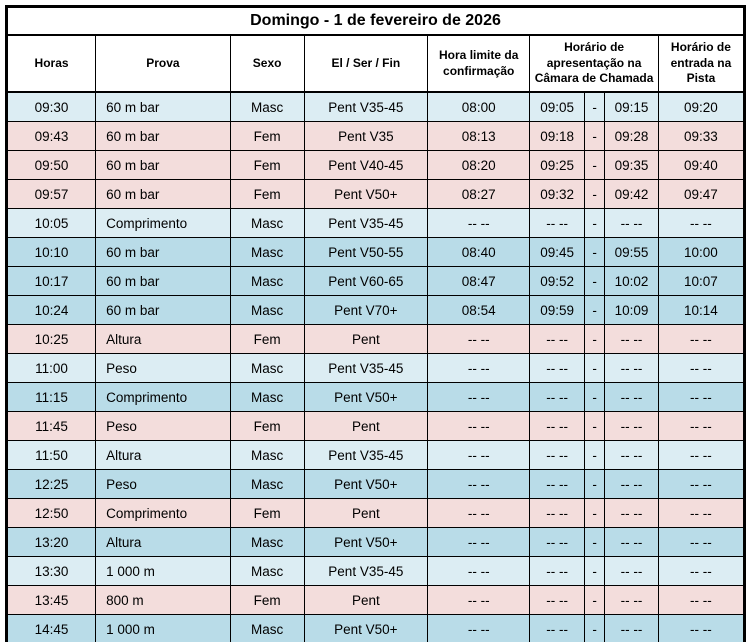 Image resolution: width=751 pixels, height=642 pixels. Describe the element at coordinates (701, 106) in the screenshot. I see `entrada-pista-cell: 09:20` at that location.